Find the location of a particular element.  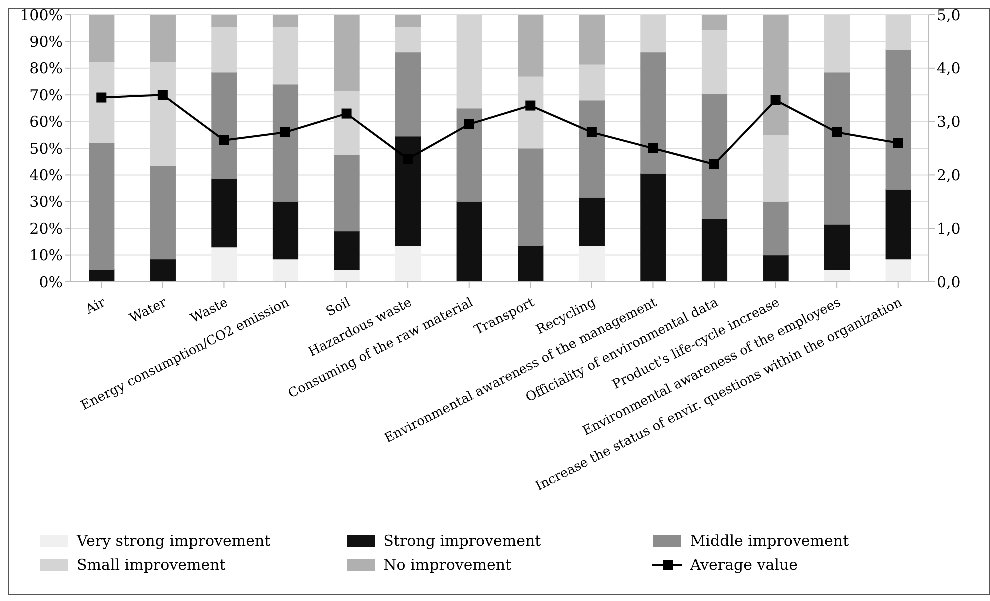

legend-label: Middle improvement is located at coordinates (770, 541).